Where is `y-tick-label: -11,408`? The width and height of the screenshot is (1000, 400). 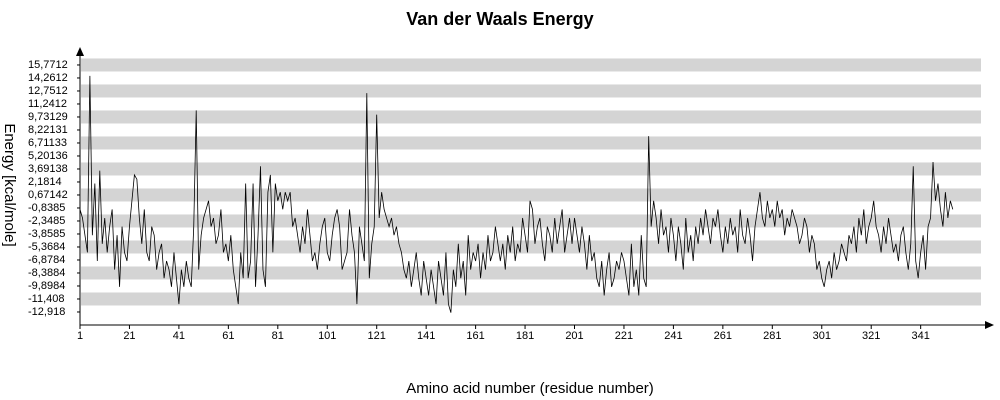
y-tick-label: -11,408 is located at coordinates (46, 299).